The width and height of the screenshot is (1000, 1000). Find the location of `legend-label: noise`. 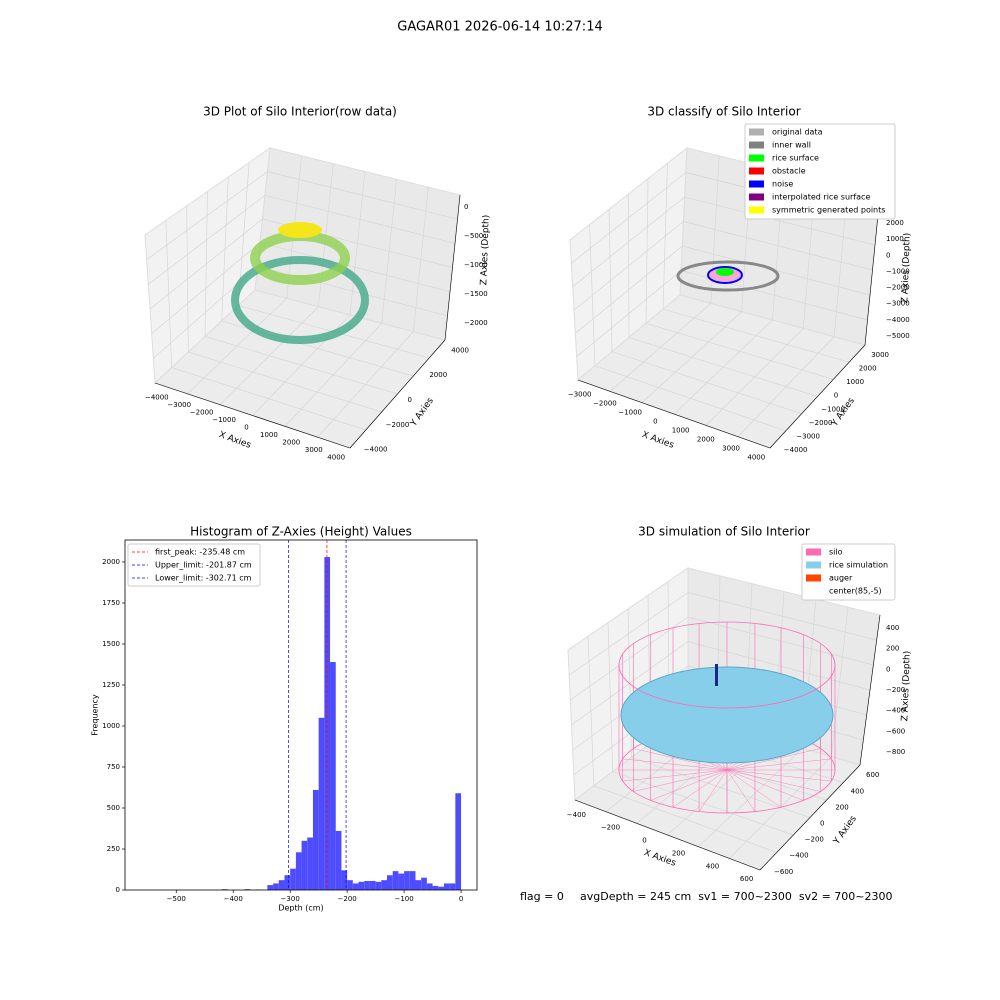

legend-label: noise is located at coordinates (782, 184).